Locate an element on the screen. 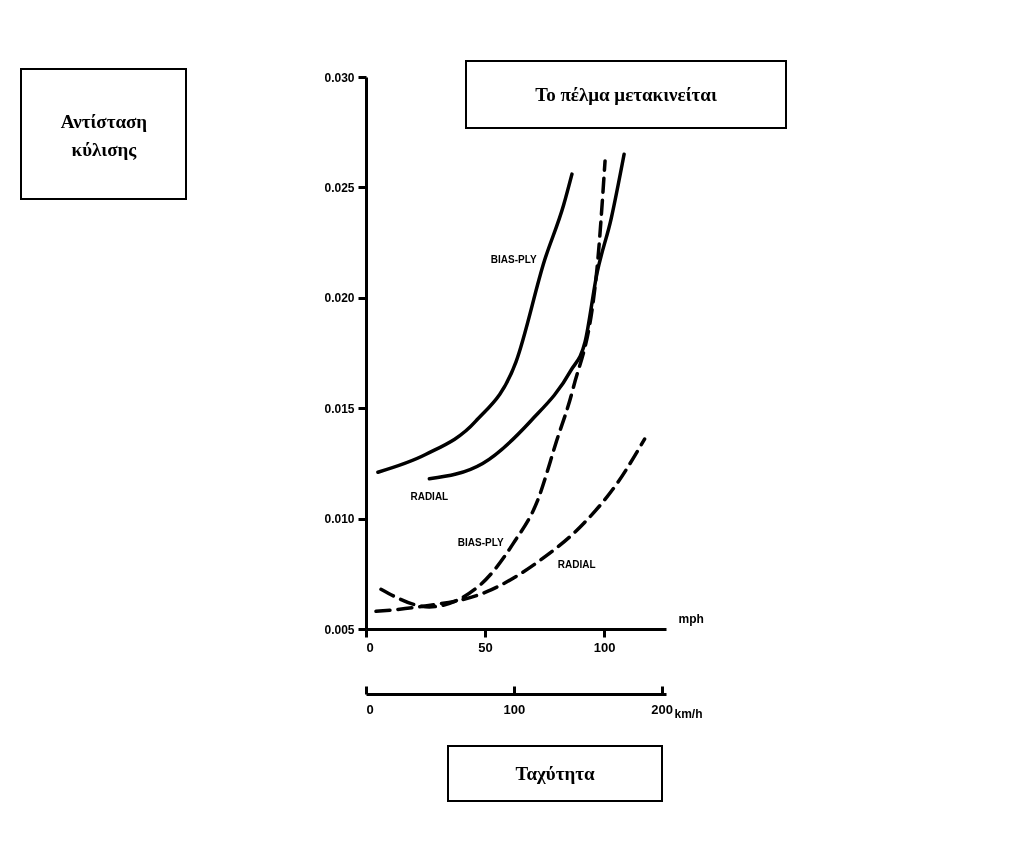 This screenshot has height=852, width=1024. text: Ταχύτητα is located at coordinates (555, 773).